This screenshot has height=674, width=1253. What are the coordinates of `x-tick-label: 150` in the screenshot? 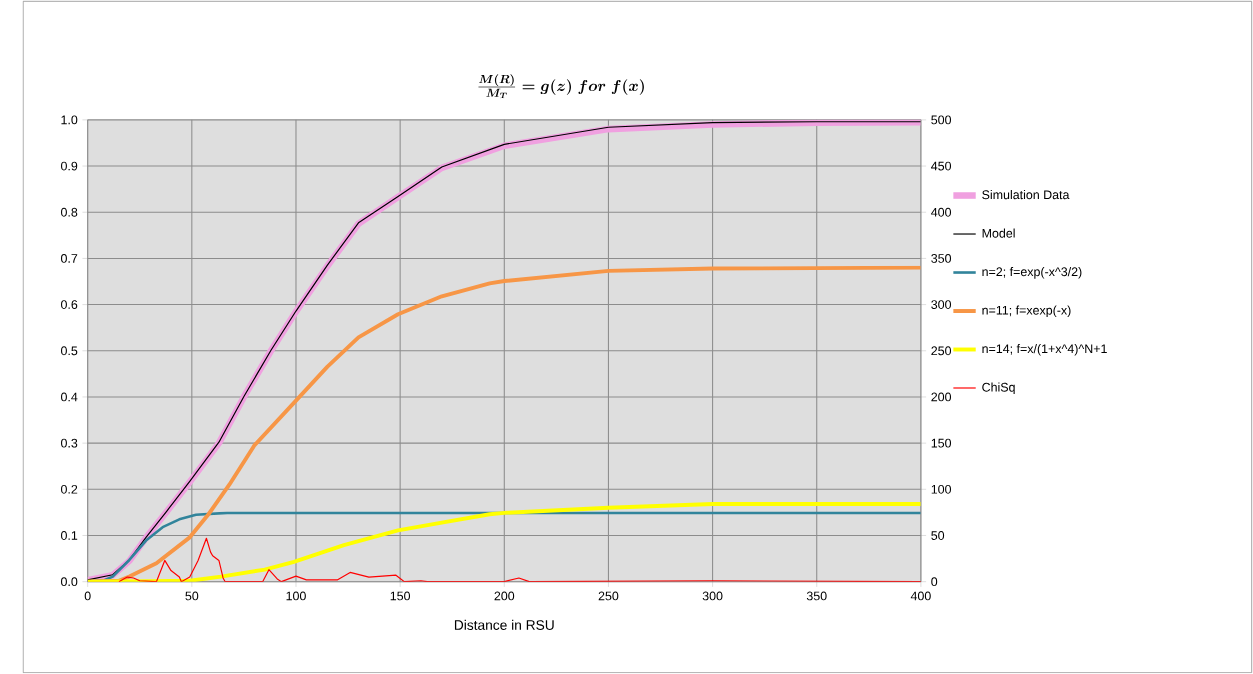 It's located at (400, 596).